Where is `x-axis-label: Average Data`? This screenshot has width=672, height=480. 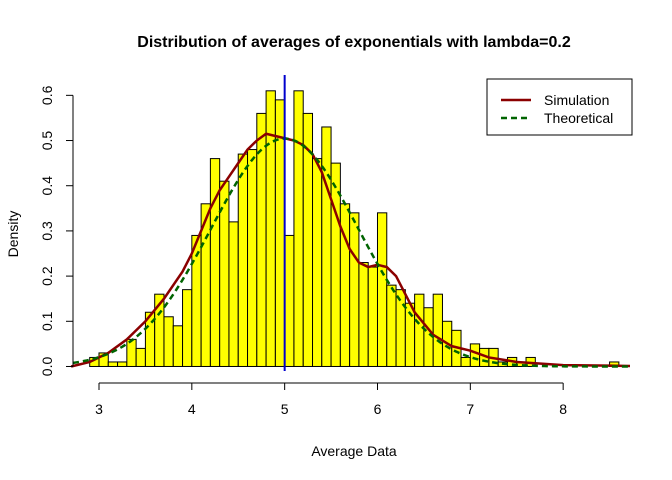 x-axis-label: Average Data is located at coordinates (354, 451).